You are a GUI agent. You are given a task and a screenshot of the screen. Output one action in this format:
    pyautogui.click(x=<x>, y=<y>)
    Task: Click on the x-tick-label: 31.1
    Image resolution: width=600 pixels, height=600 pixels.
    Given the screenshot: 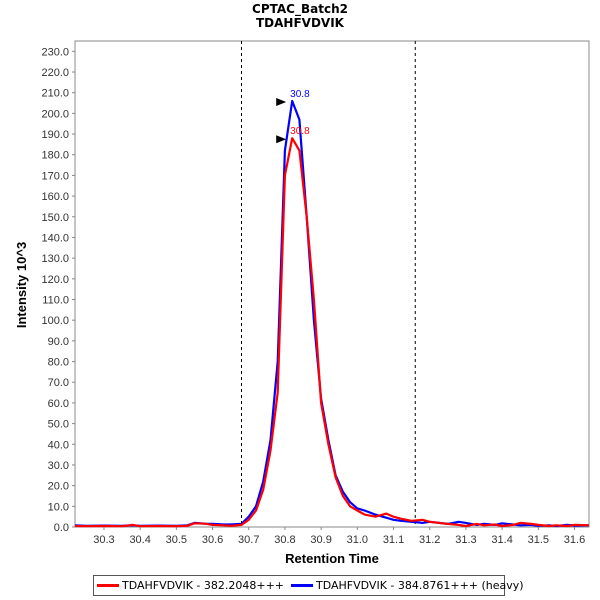 What is the action you would take?
    pyautogui.click(x=393, y=540)
    